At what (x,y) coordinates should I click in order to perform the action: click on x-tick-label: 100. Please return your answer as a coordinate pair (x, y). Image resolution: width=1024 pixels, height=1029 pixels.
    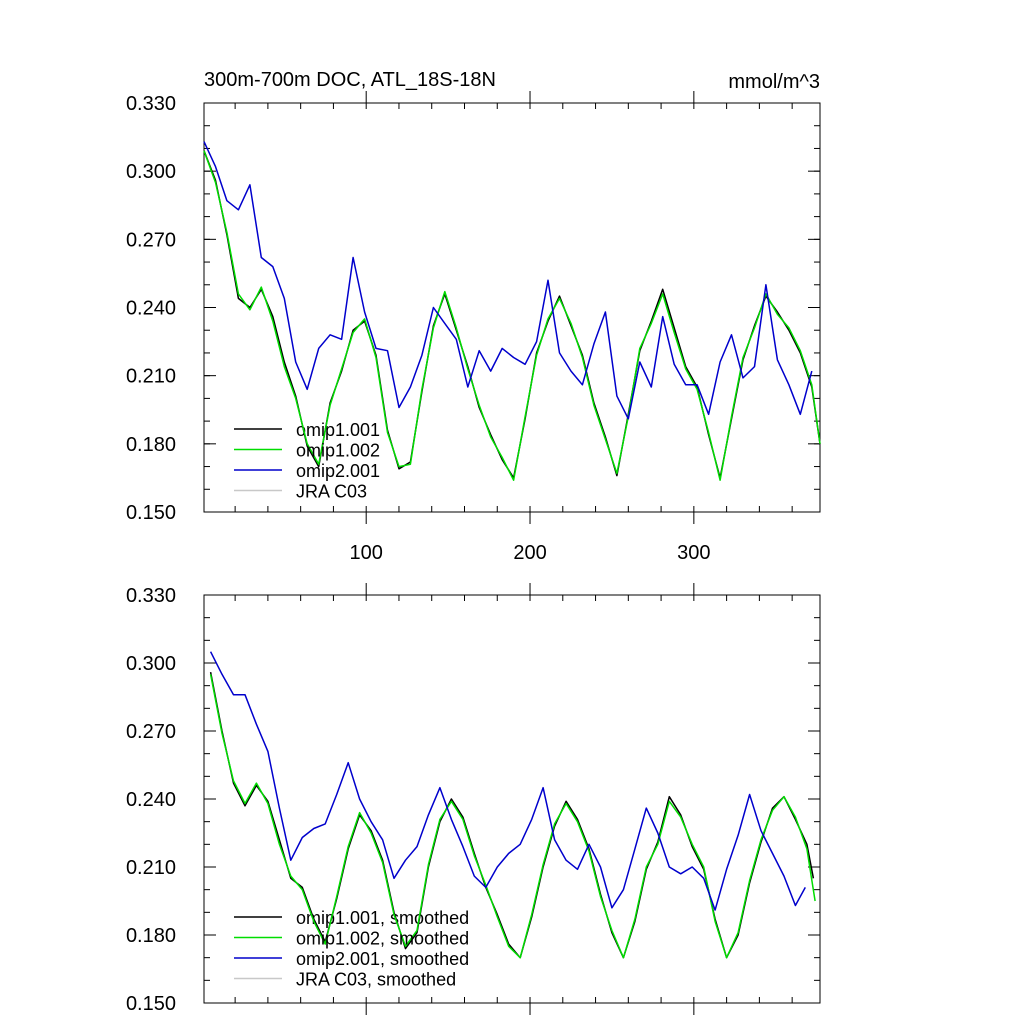
    Looking at the image, I should click on (366, 553).